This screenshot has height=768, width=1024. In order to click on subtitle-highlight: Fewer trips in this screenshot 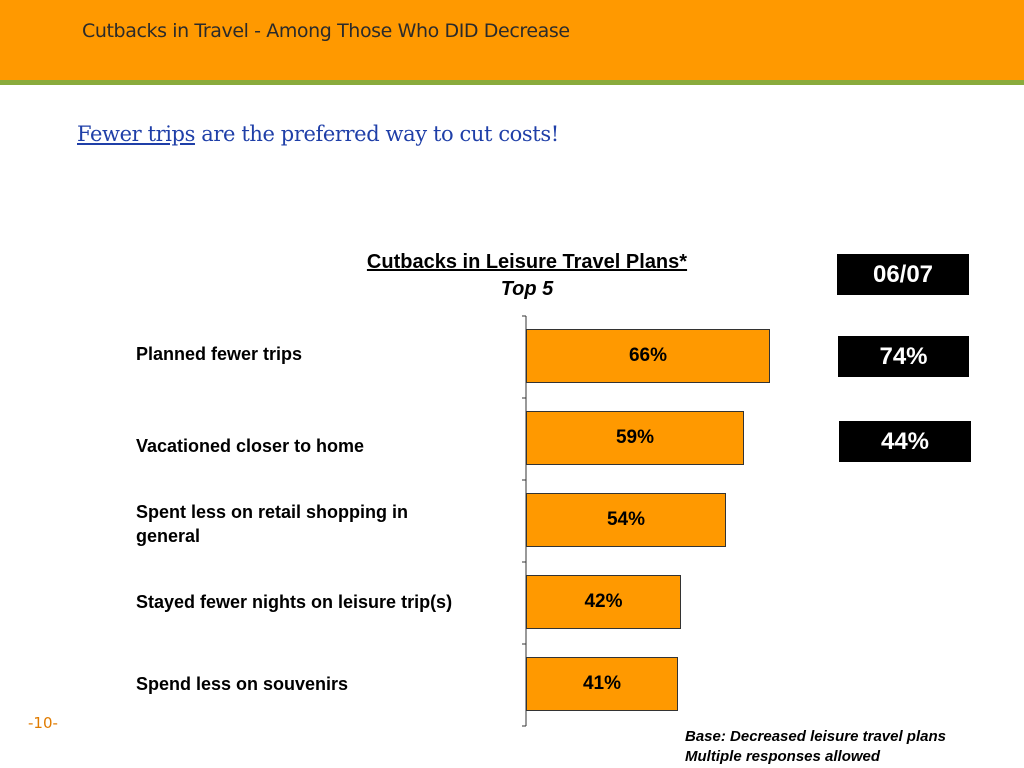, I will do `click(136, 134)`.